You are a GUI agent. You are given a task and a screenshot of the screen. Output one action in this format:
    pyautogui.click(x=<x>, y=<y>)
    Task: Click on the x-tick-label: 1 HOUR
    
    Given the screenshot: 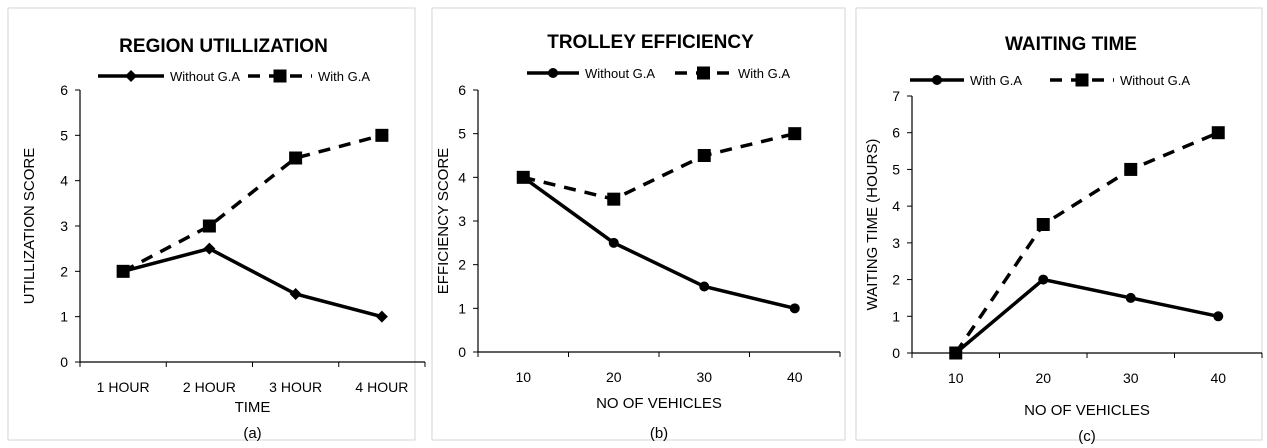 What is the action you would take?
    pyautogui.click(x=123, y=387)
    